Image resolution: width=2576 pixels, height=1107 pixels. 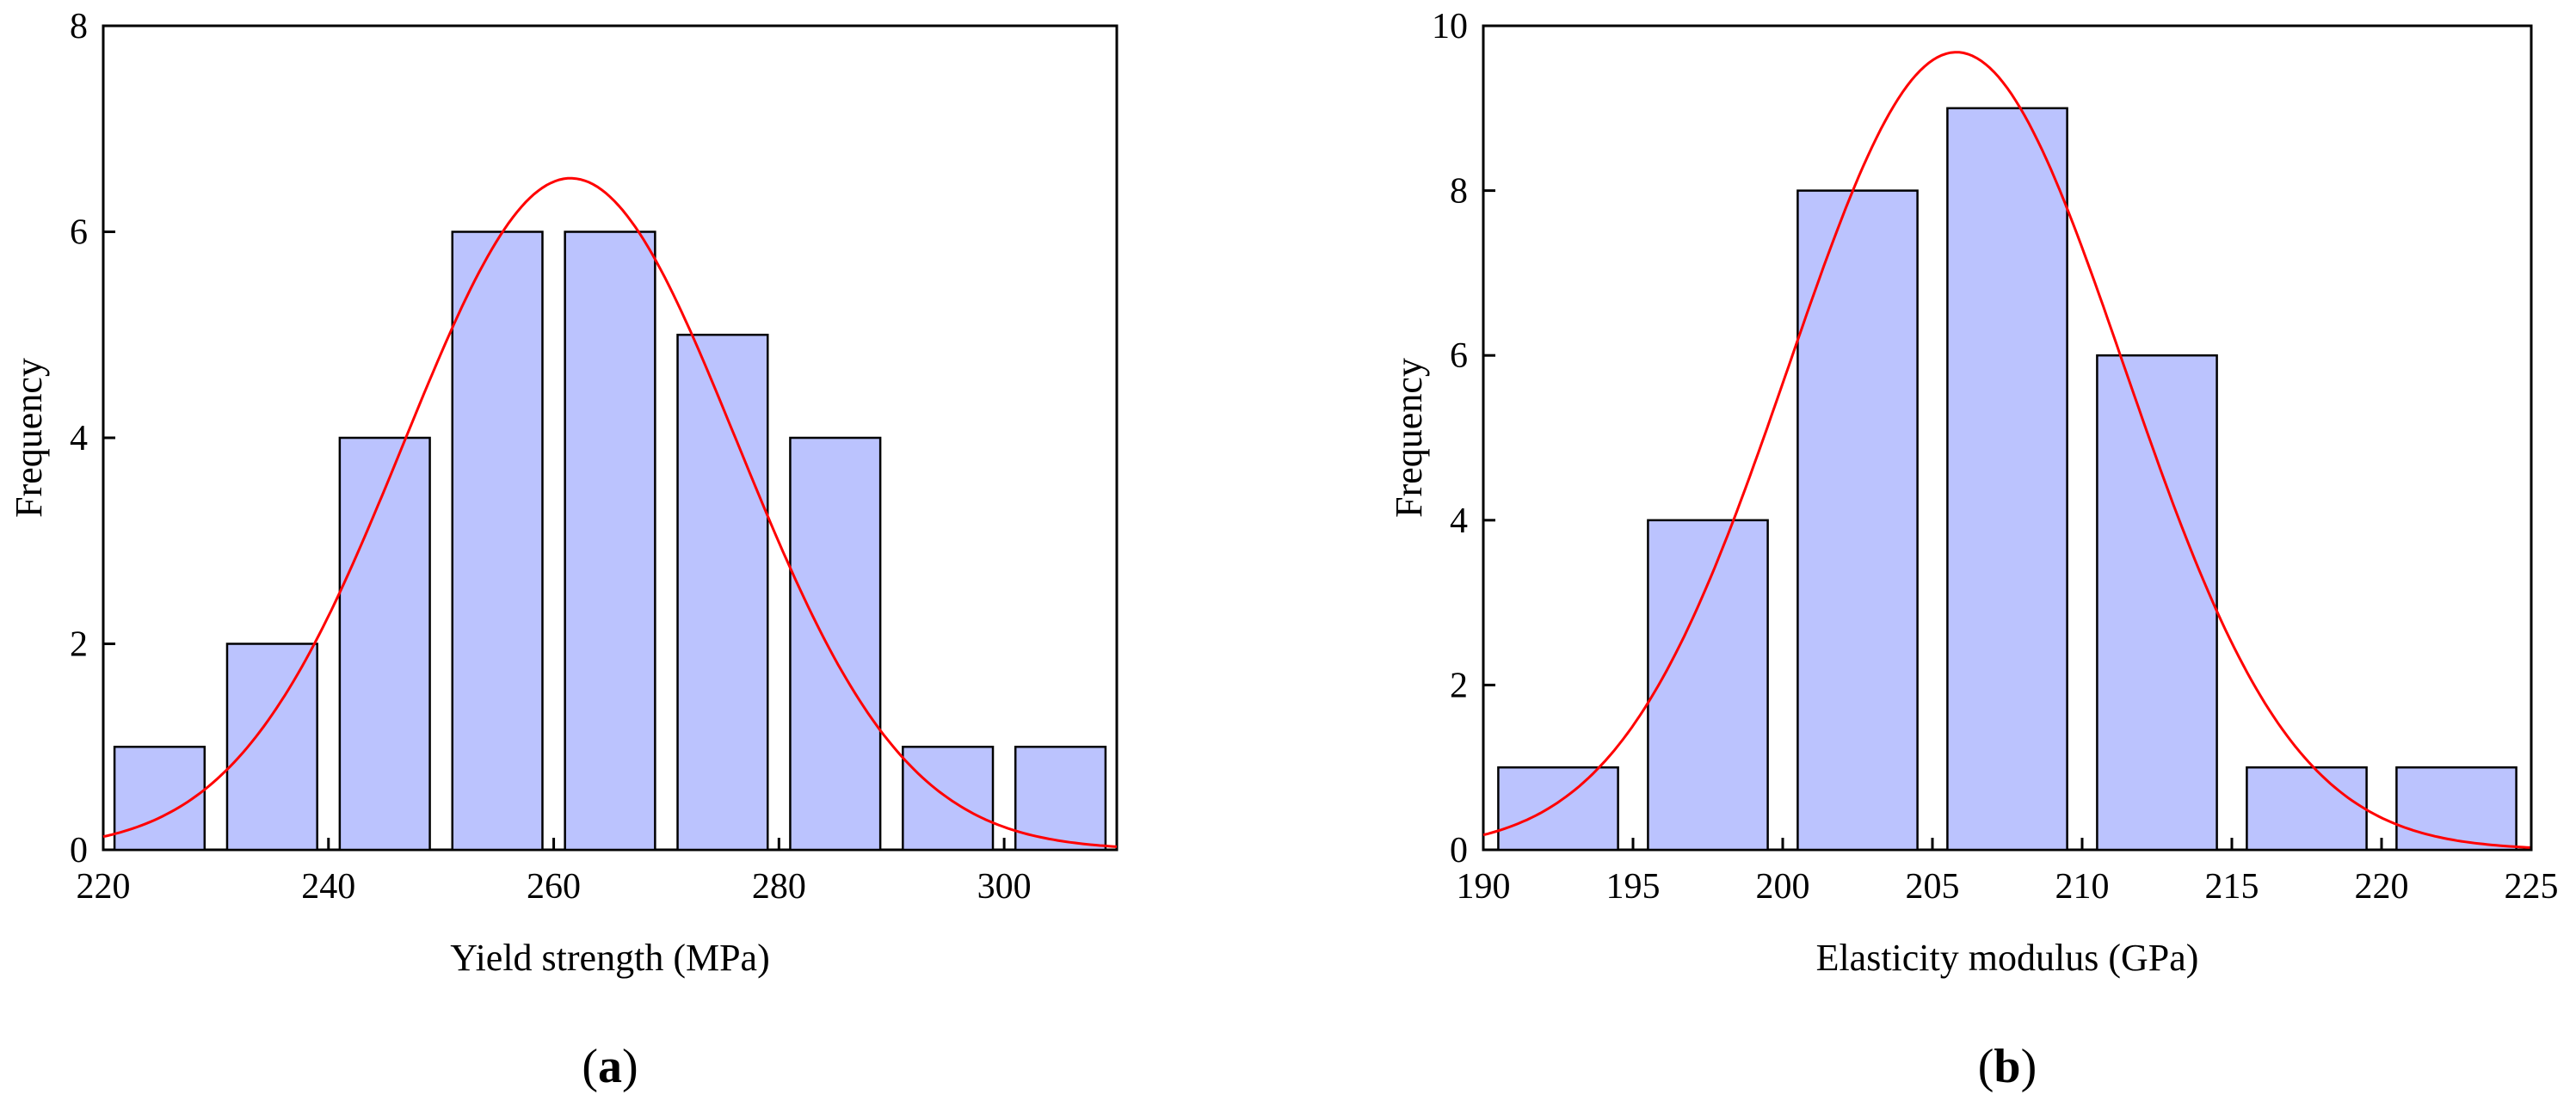 I want to click on x-tick-label: 210, so click(x=2082, y=887).